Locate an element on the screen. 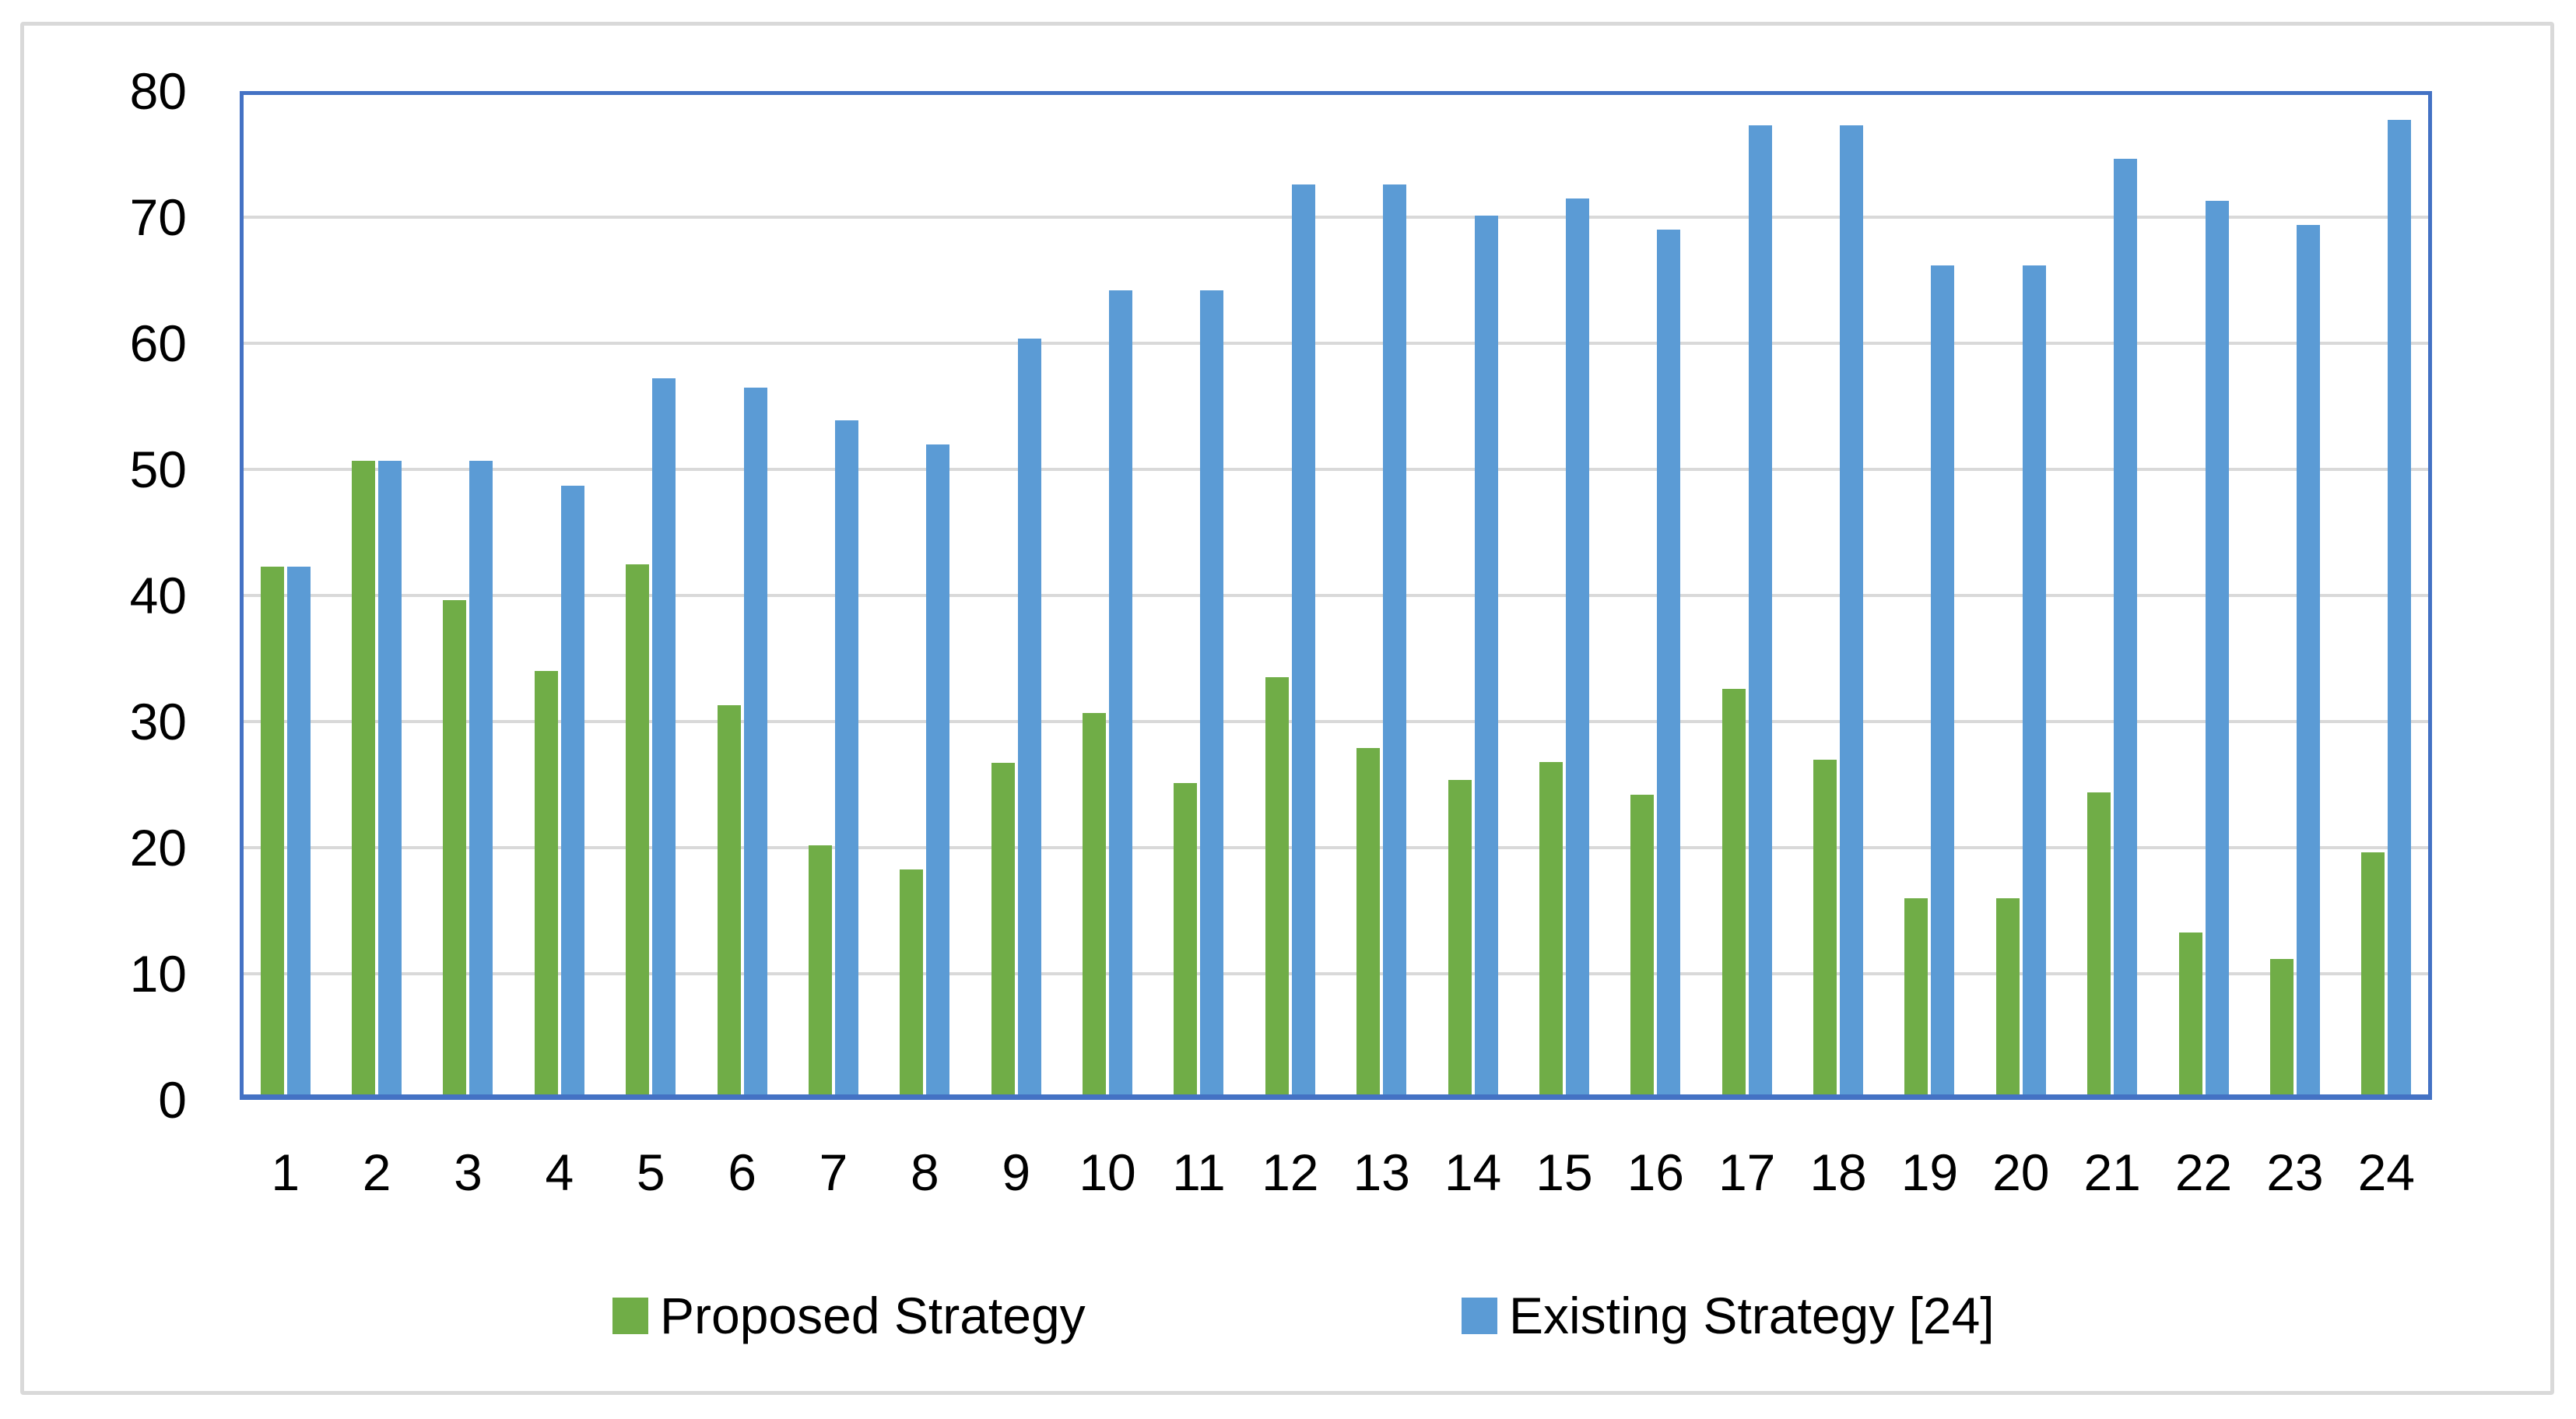 This screenshot has width=2576, height=1419. y-tick-label: 40 is located at coordinates (158, 595).